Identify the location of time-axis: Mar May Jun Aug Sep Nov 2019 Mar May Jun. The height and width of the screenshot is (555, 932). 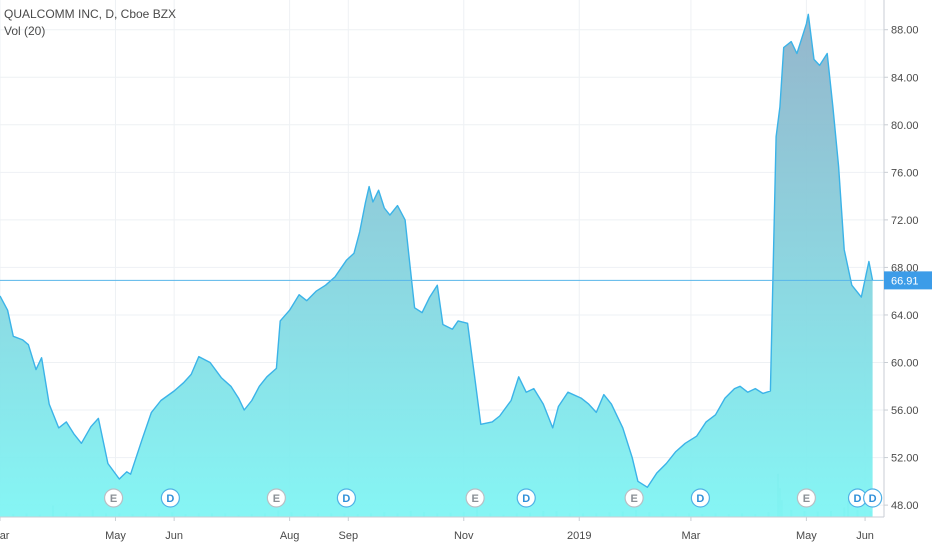
(466, 533).